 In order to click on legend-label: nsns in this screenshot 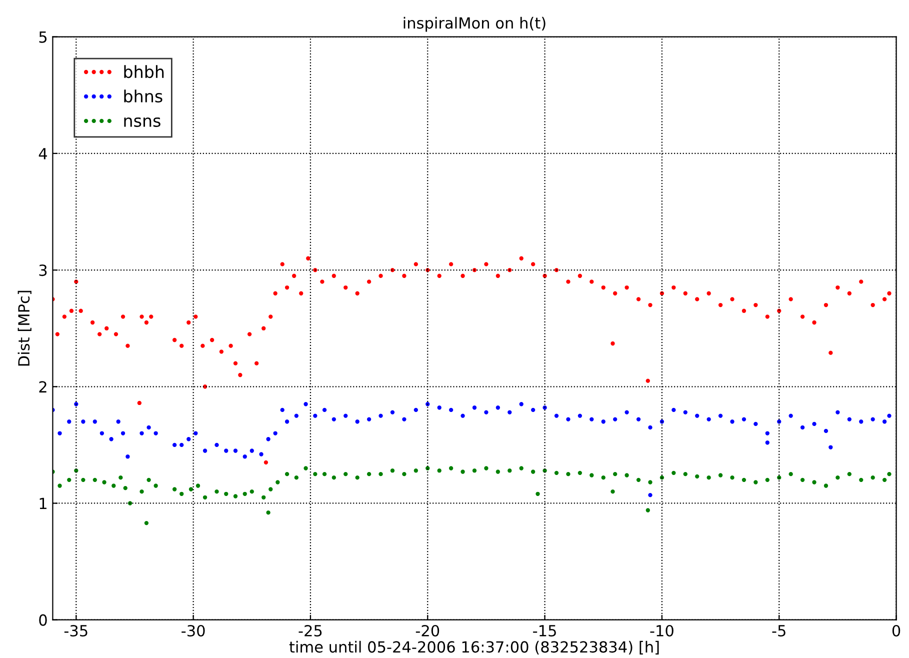, I will do `click(142, 122)`.